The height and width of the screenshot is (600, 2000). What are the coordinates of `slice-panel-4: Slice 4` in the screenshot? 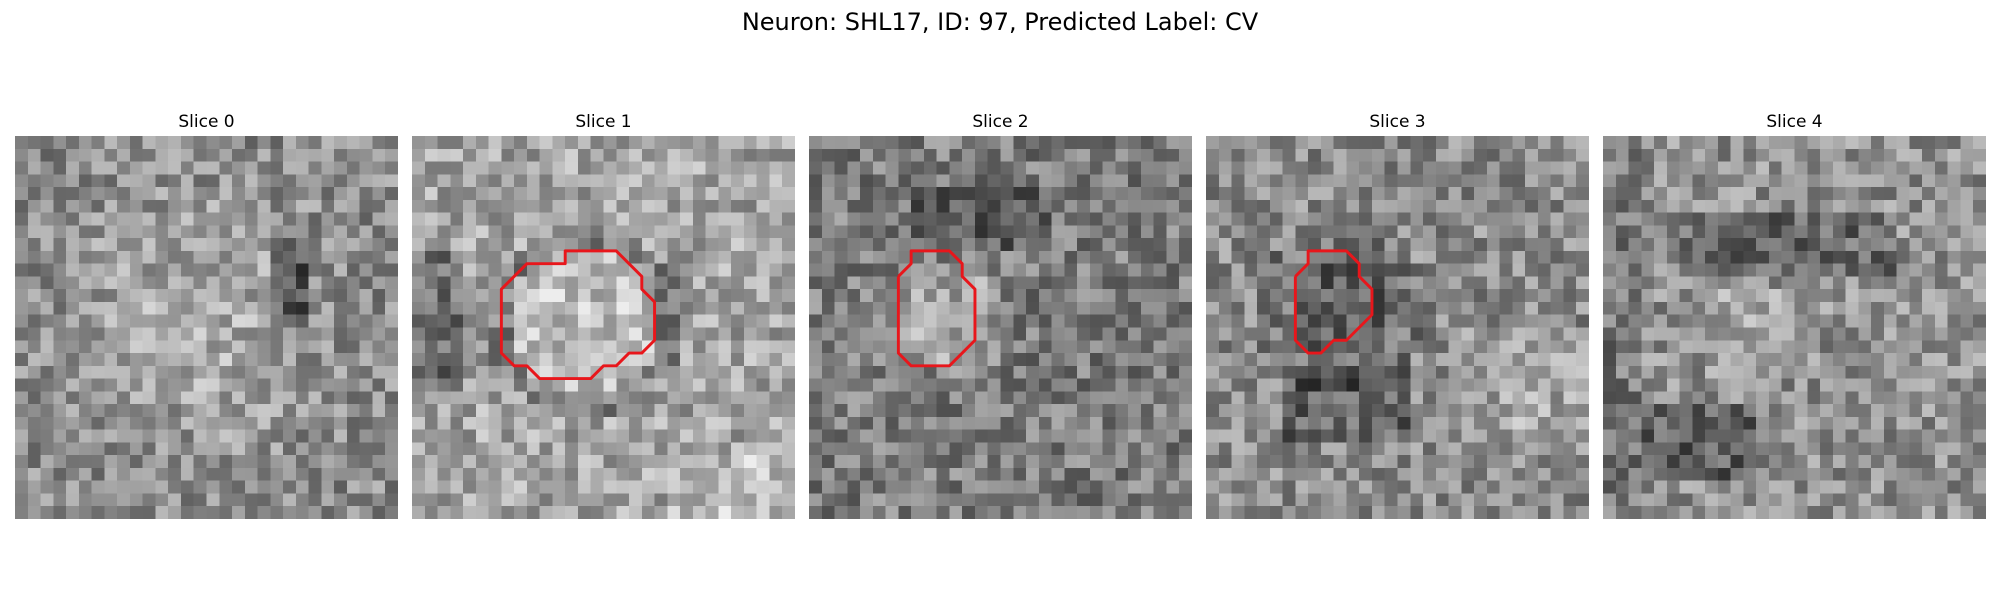 It's located at (1794, 313).